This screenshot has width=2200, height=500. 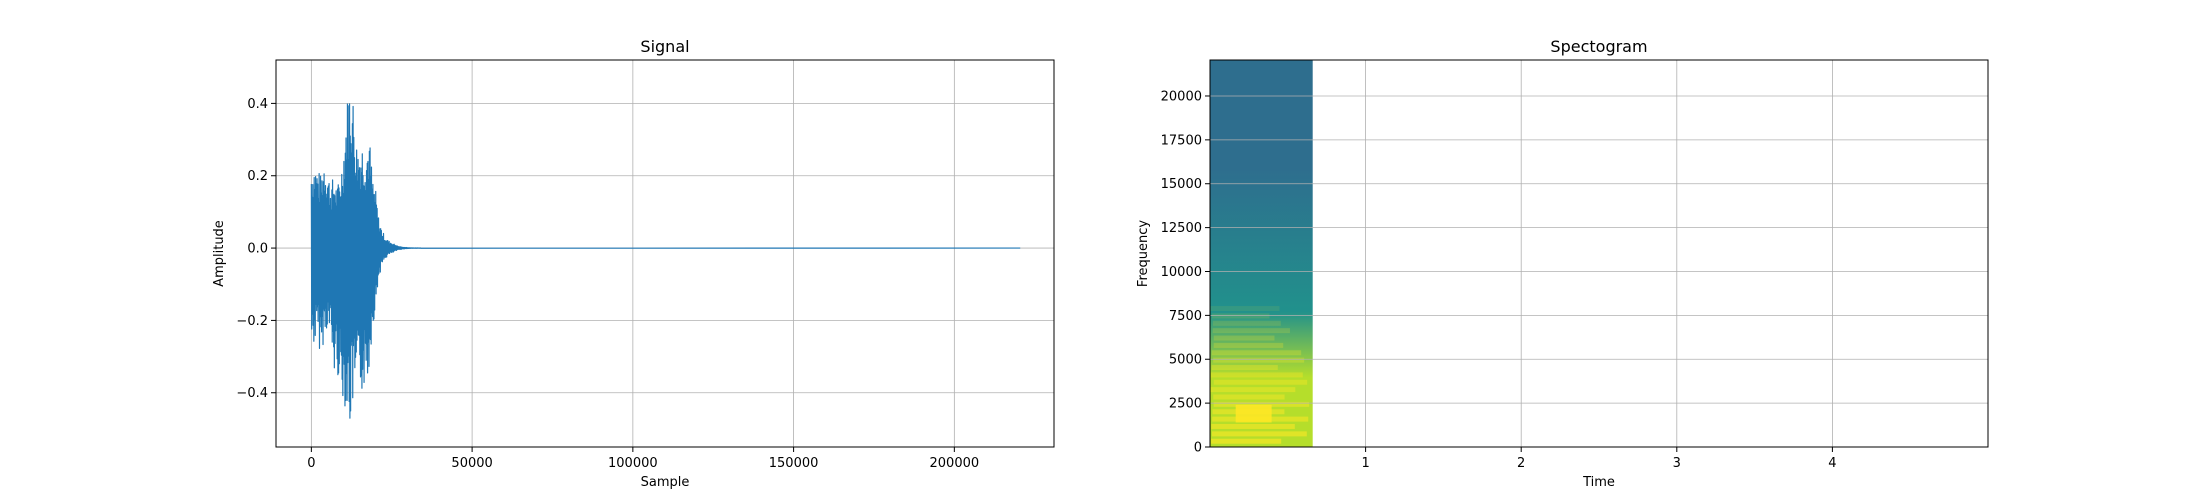 What do you see at coordinates (1677, 463) in the screenshot?
I see `spectrogram-x-tick-label: 3` at bounding box center [1677, 463].